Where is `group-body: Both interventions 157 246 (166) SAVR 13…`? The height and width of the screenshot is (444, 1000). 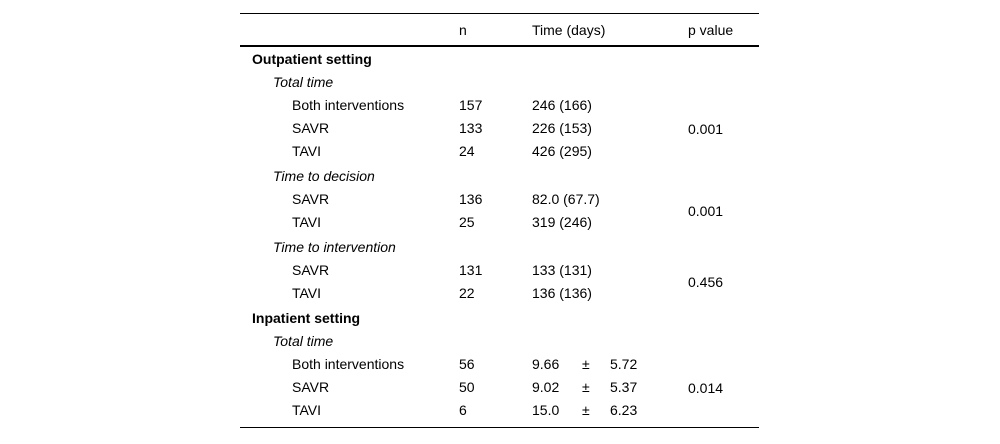
group-body: Both interventions 157 246 (166) SAVR 13… is located at coordinates (499, 128).